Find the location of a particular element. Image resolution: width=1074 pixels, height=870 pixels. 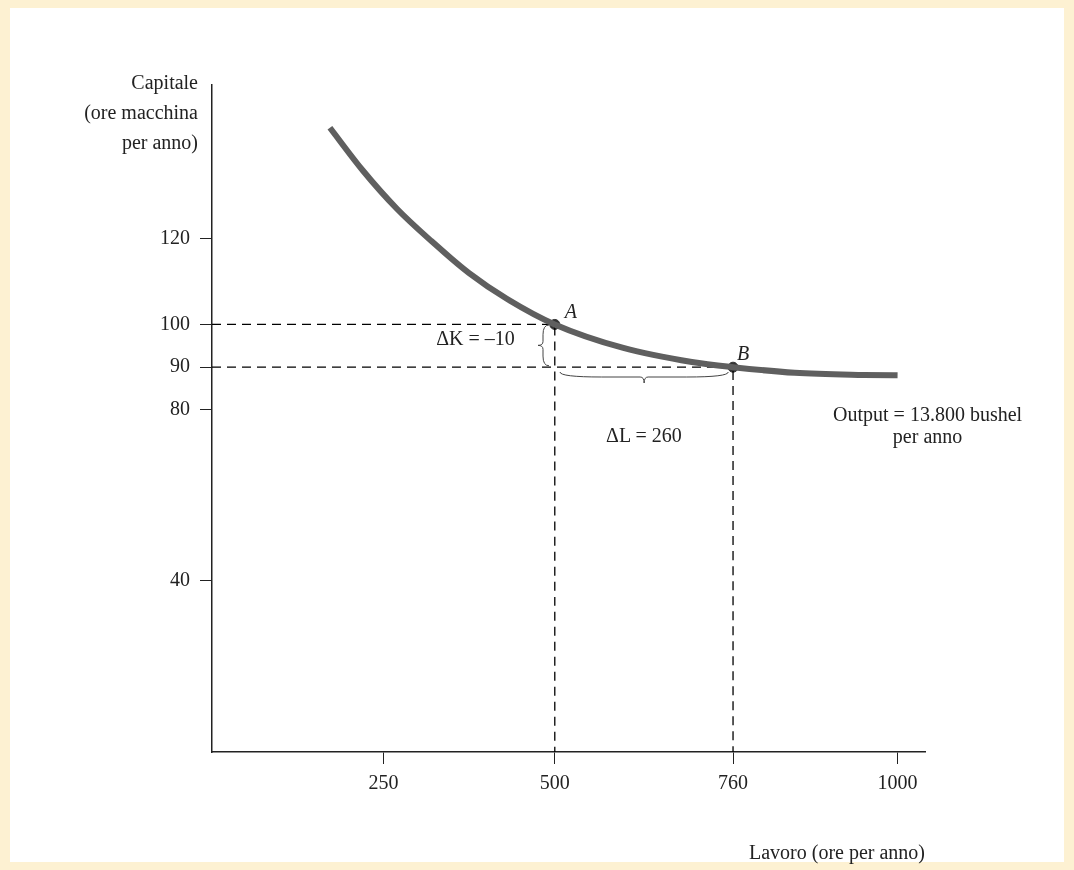

x-tick-label: 500 is located at coordinates (554, 782).